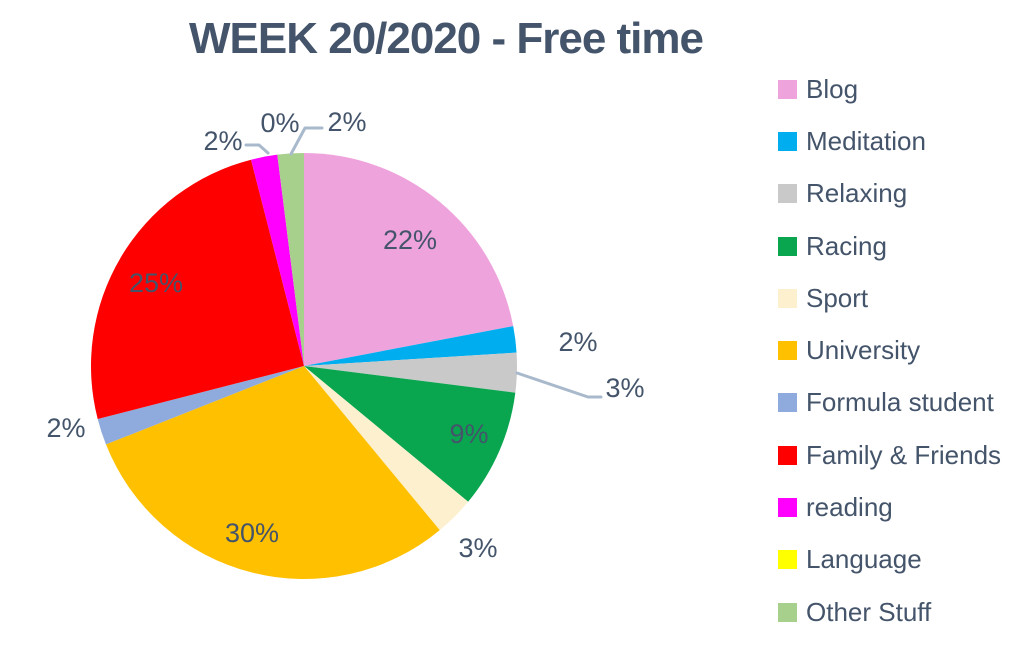 Image resolution: width=1024 pixels, height=649 pixels. What do you see at coordinates (889, 89) in the screenshot?
I see `legend-item-blog: Blog` at bounding box center [889, 89].